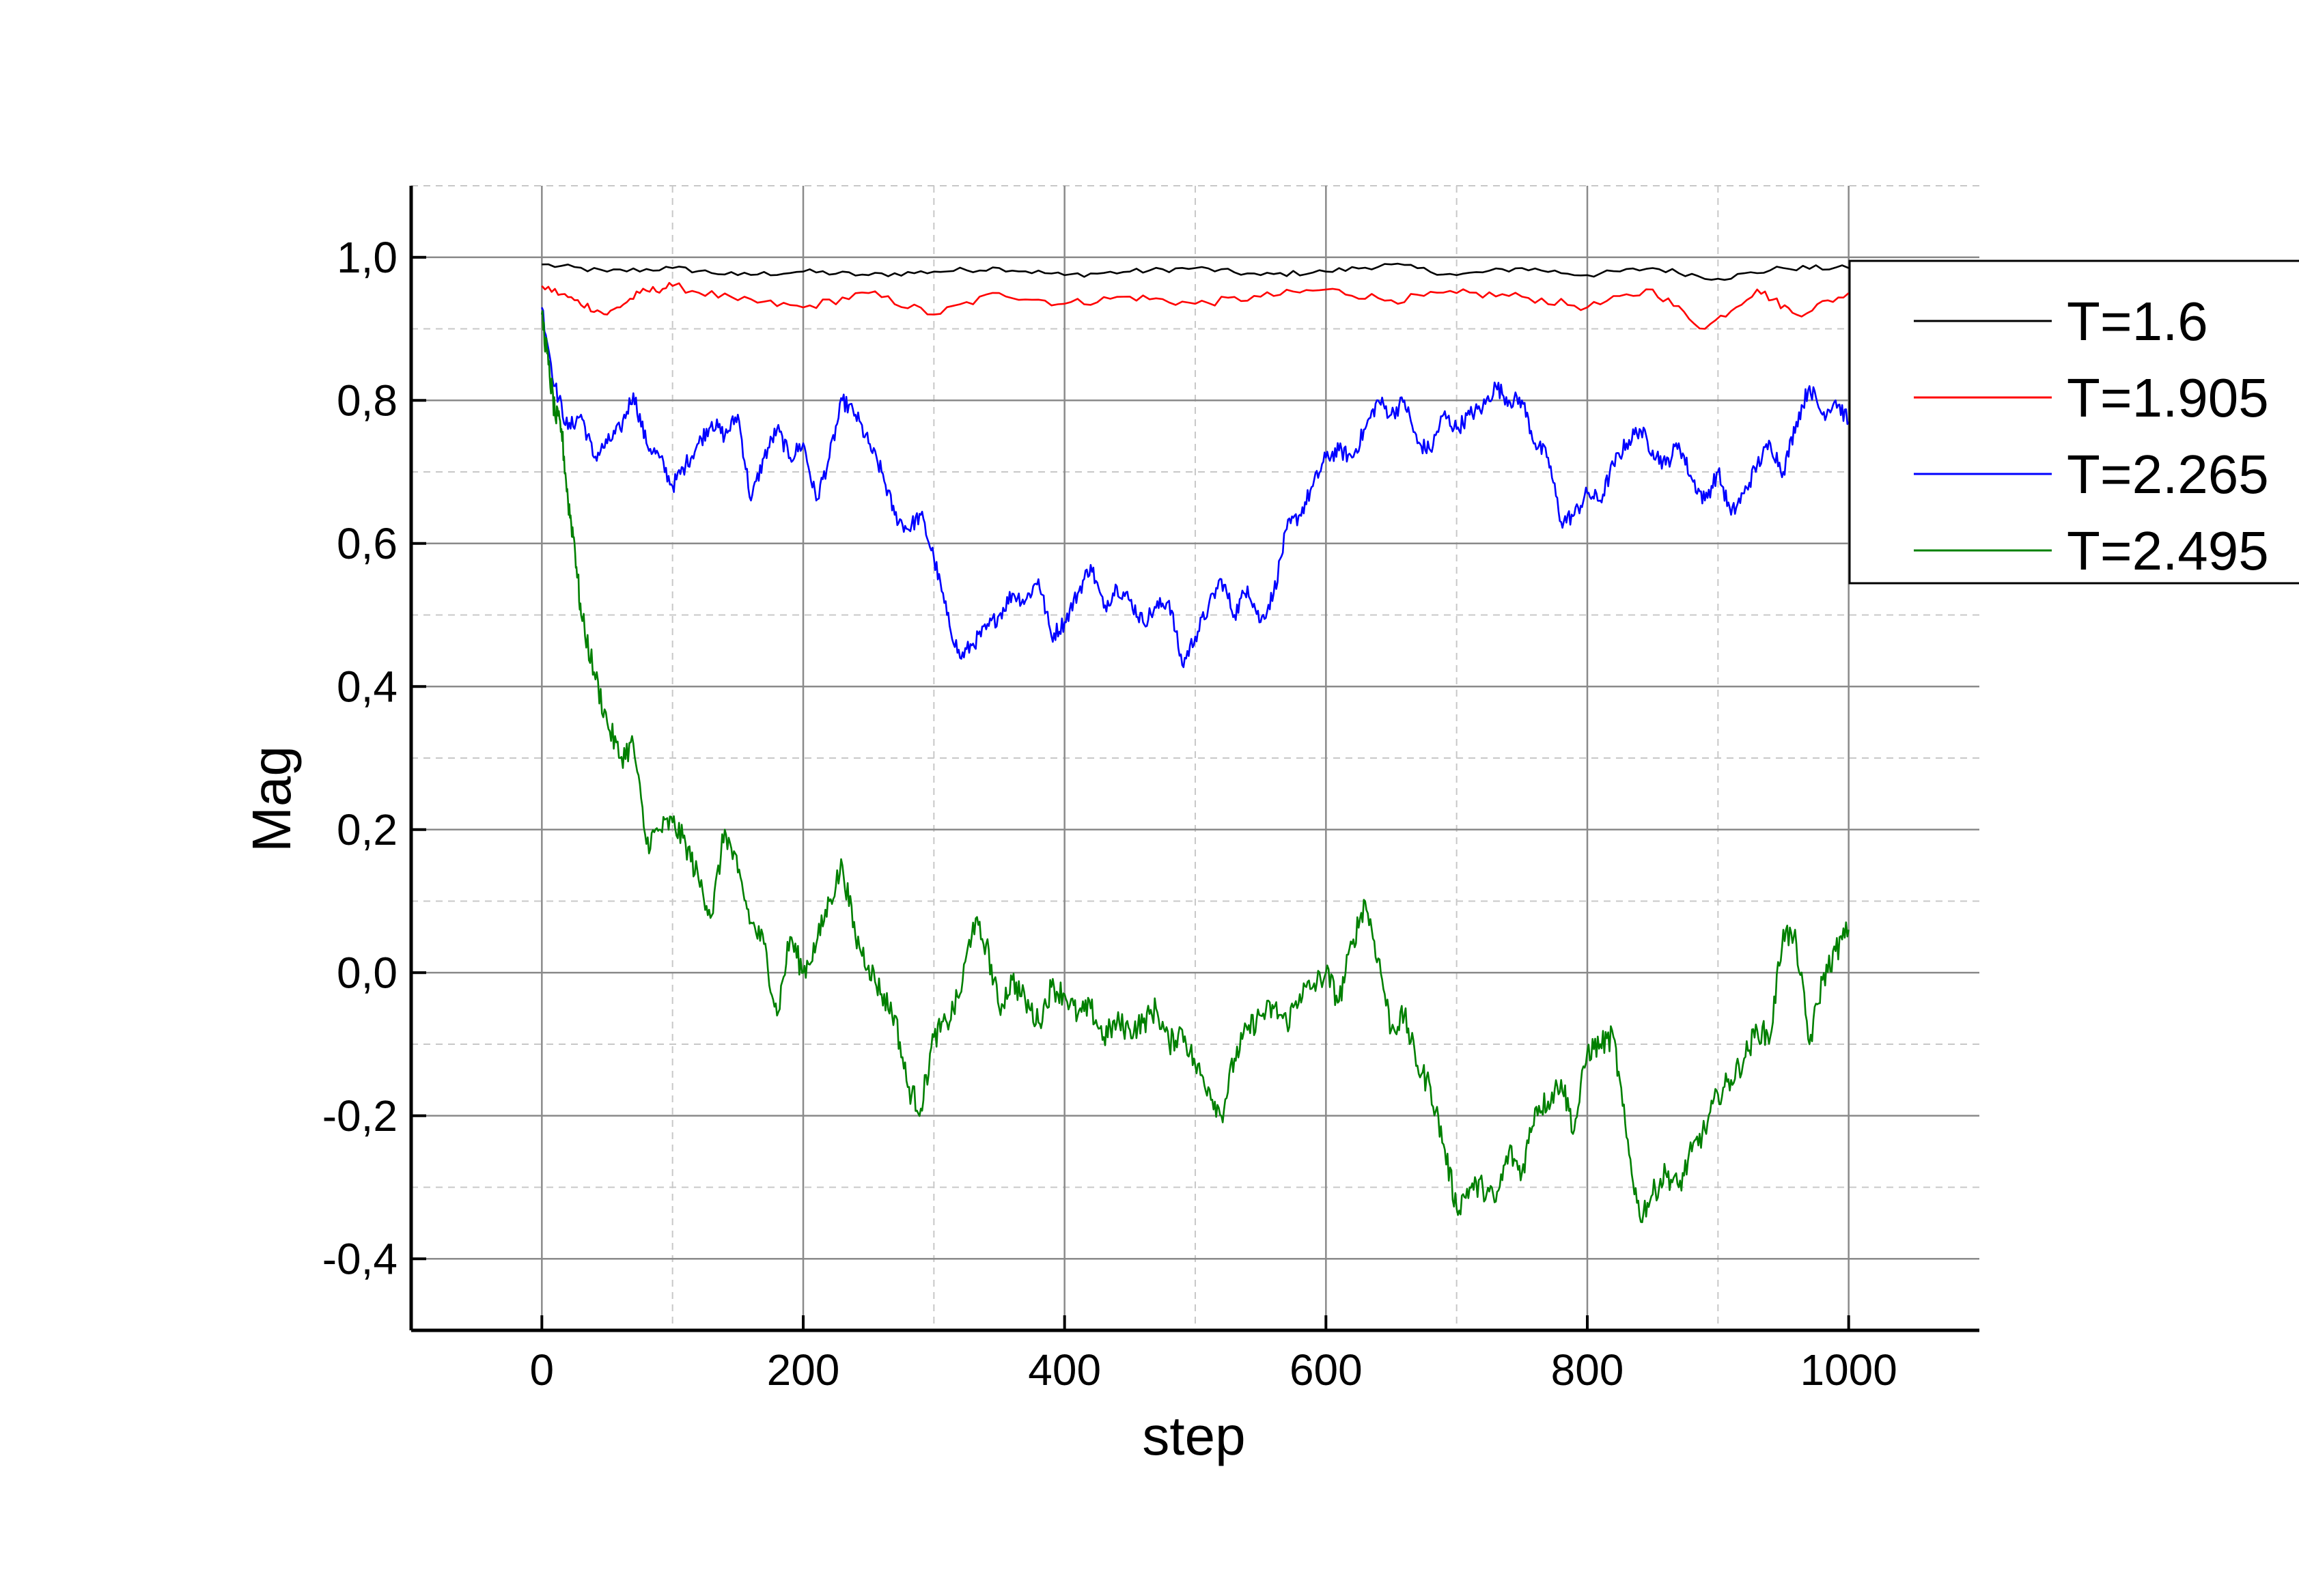 This screenshot has height=1596, width=2299. What do you see at coordinates (368, 543) in the screenshot?
I see `y-tick-label: 0,6` at bounding box center [368, 543].